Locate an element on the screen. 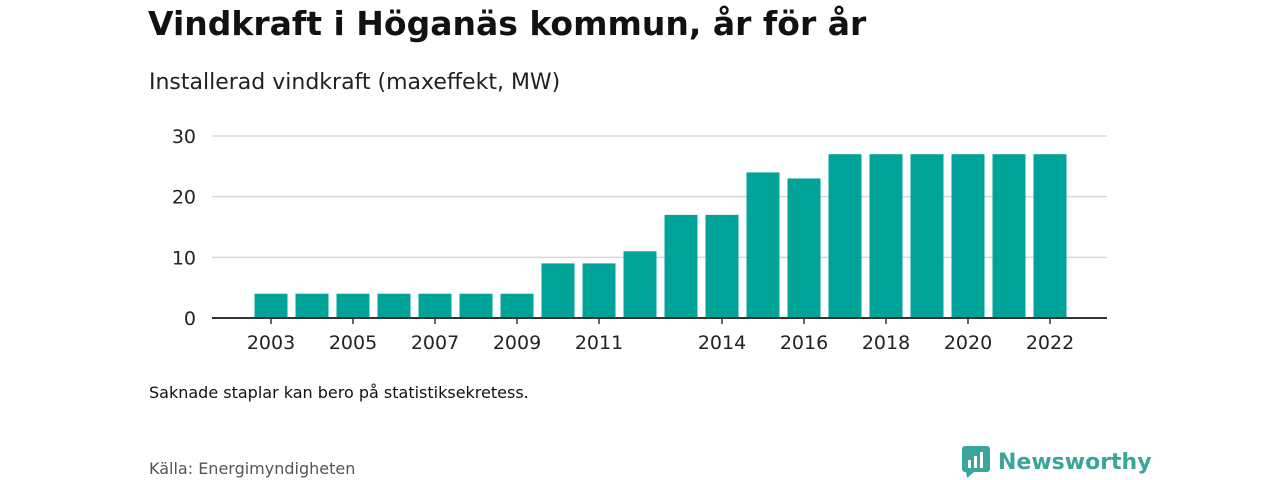 The image size is (1280, 480). bar-2019 is located at coordinates (927, 236).